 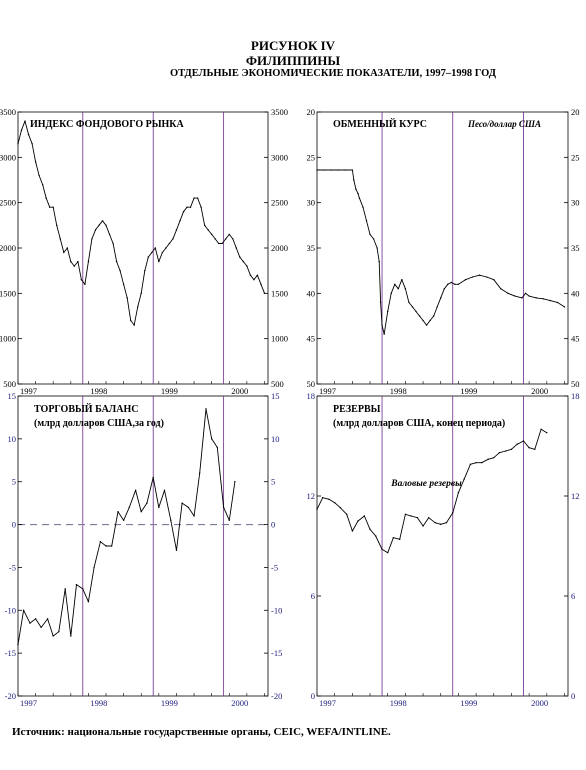 What do you see at coordinates (575, 157) in the screenshot?
I see `y-tick-label-right: 25` at bounding box center [575, 157].